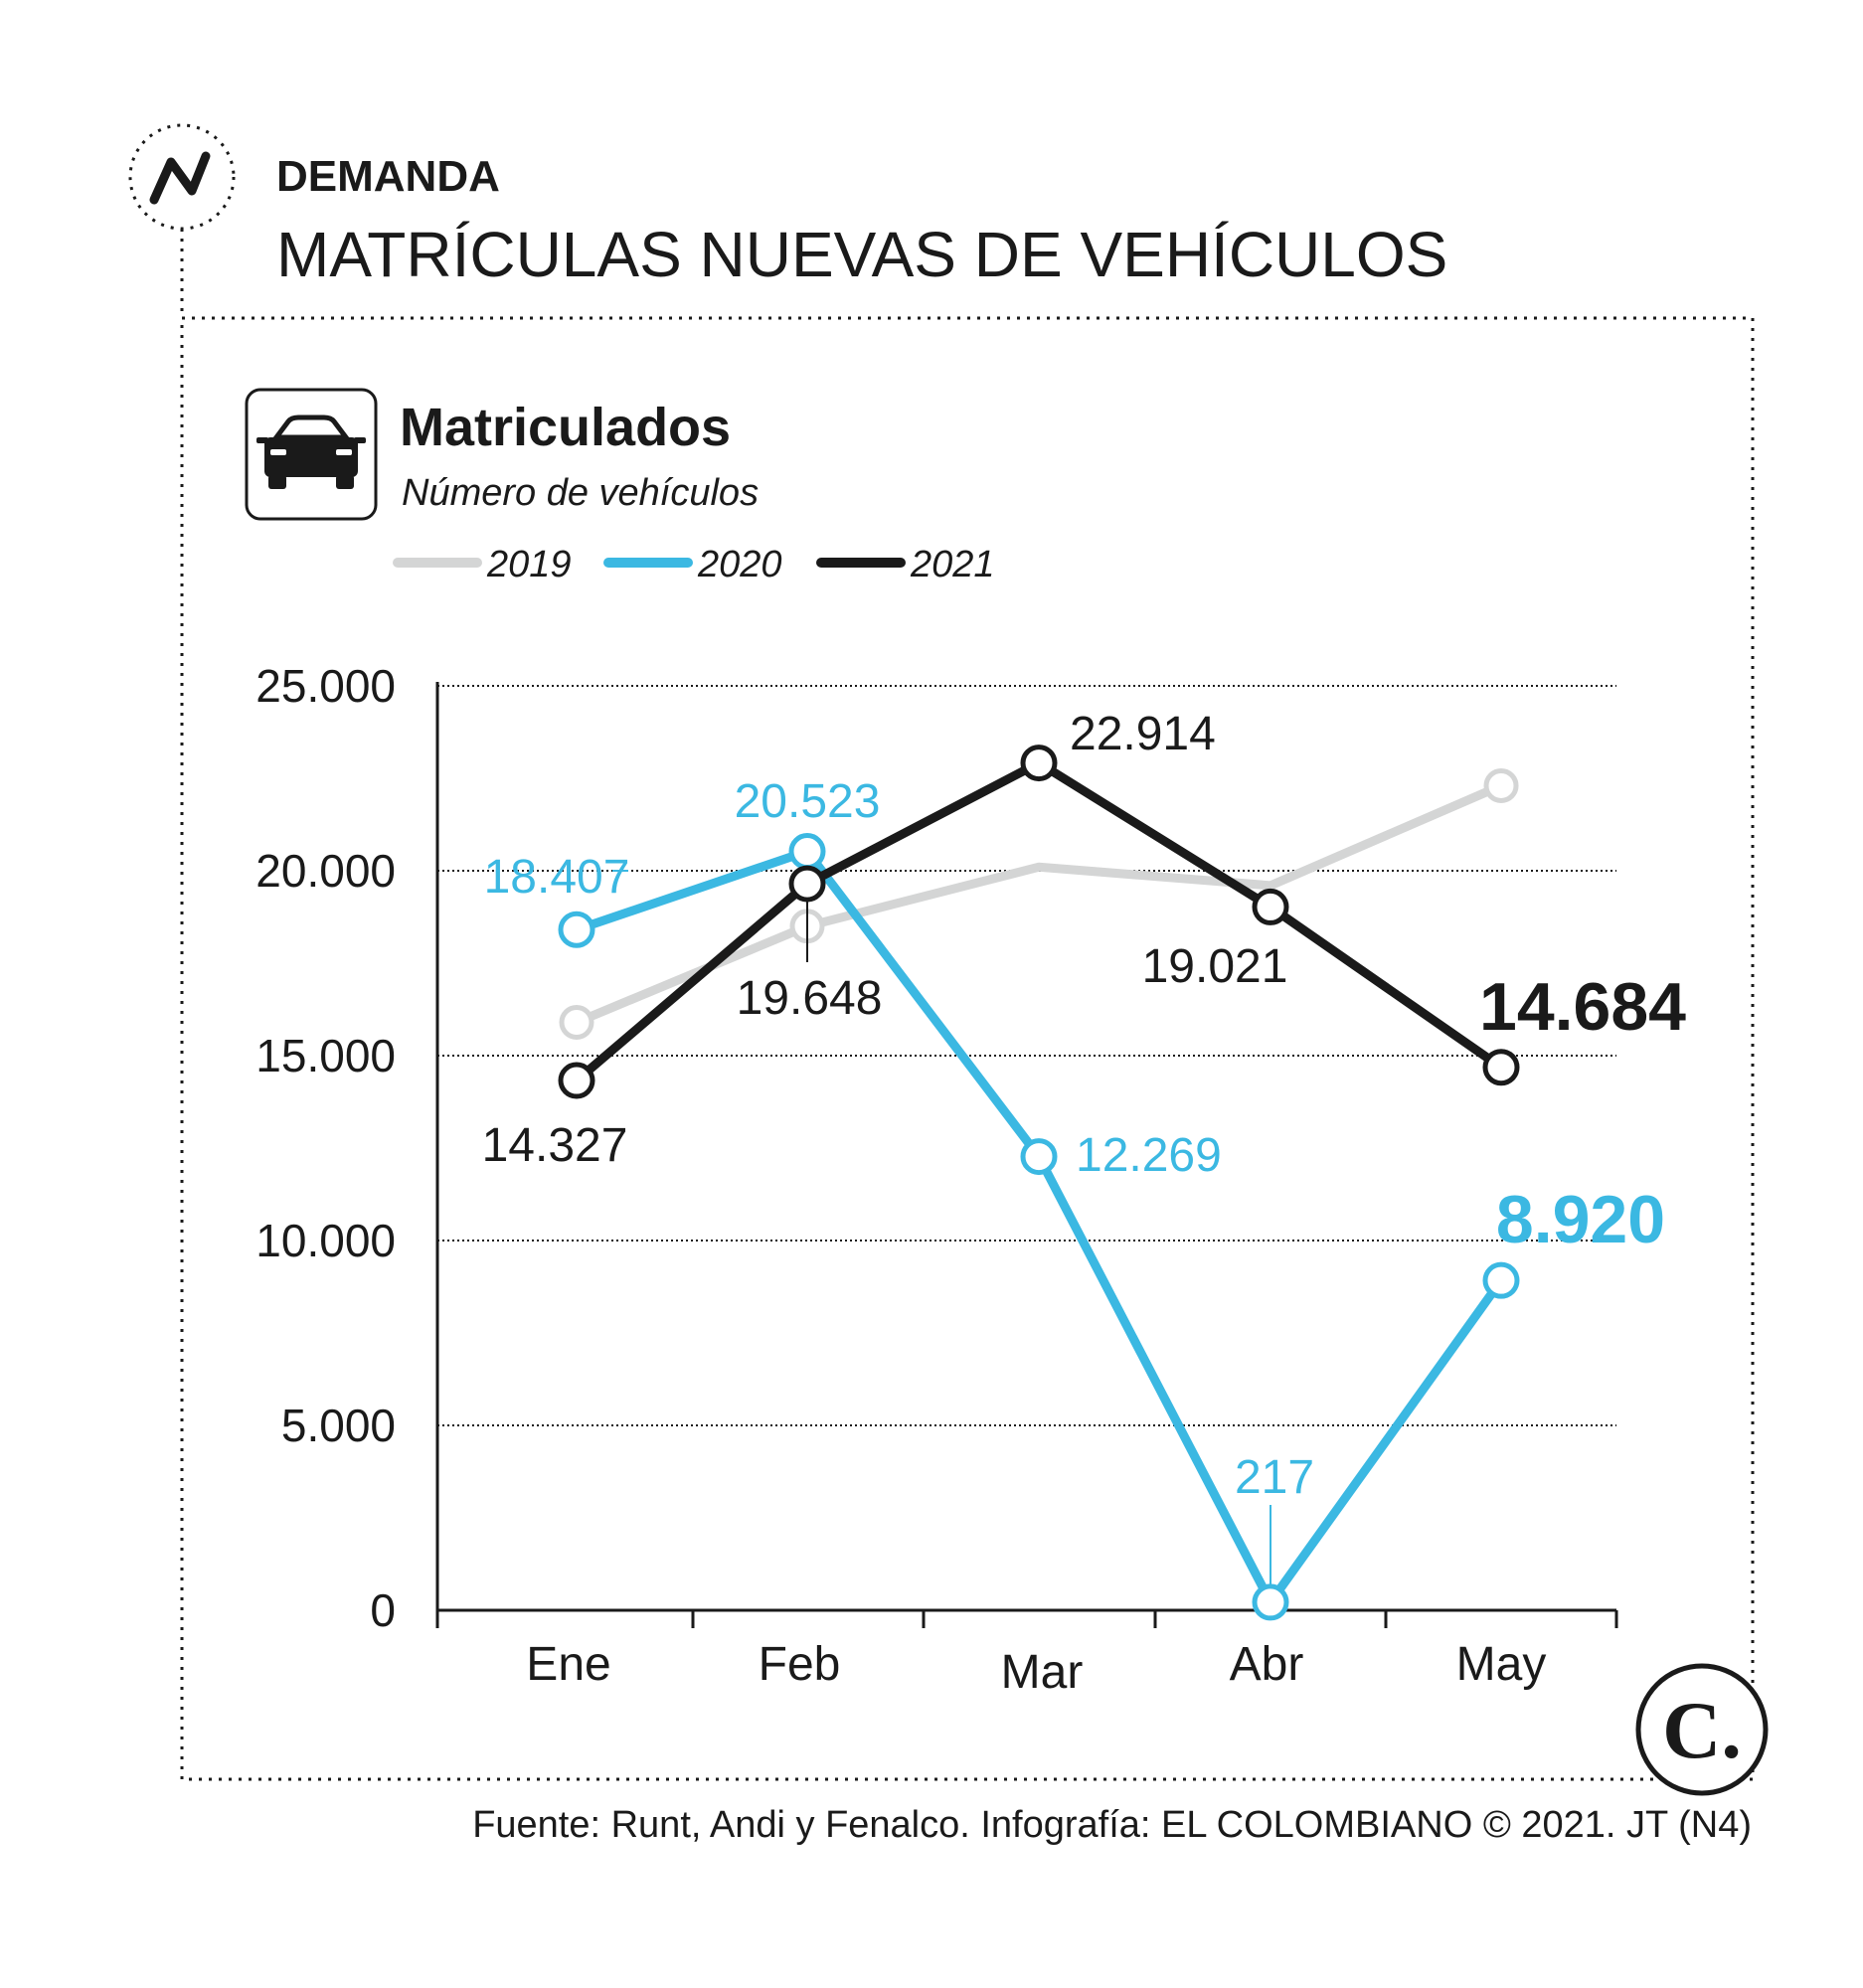 Image resolution: width=1863 pixels, height=1988 pixels. Describe the element at coordinates (180, 178) in the screenshot. I see `trend-line-icon` at that location.